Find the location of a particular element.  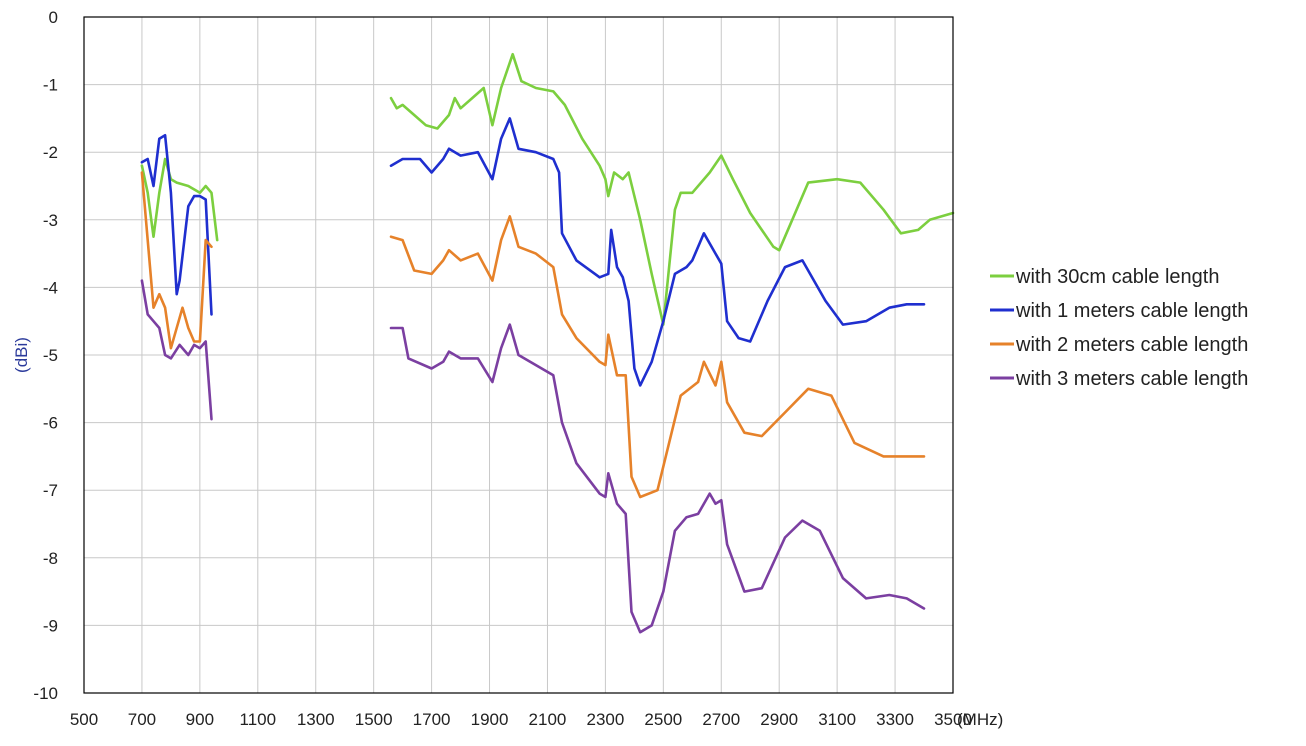

y-axis-label: (dBi) is located at coordinates (21, 355).